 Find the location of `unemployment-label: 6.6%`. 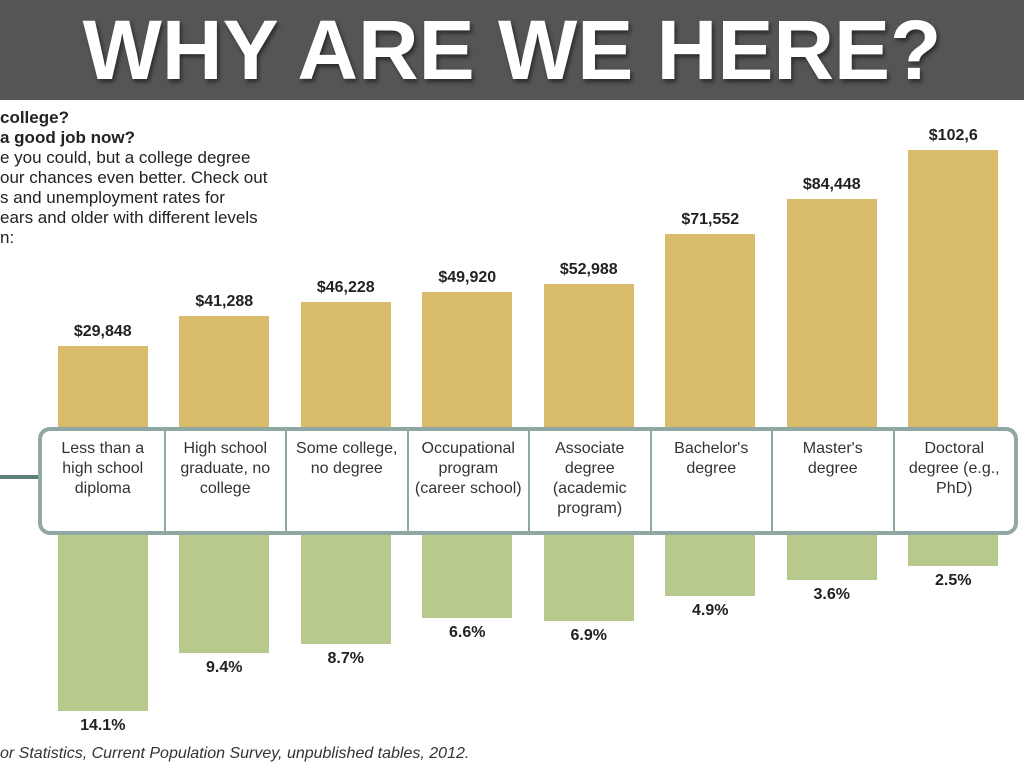

unemployment-label: 6.6% is located at coordinates (467, 632).